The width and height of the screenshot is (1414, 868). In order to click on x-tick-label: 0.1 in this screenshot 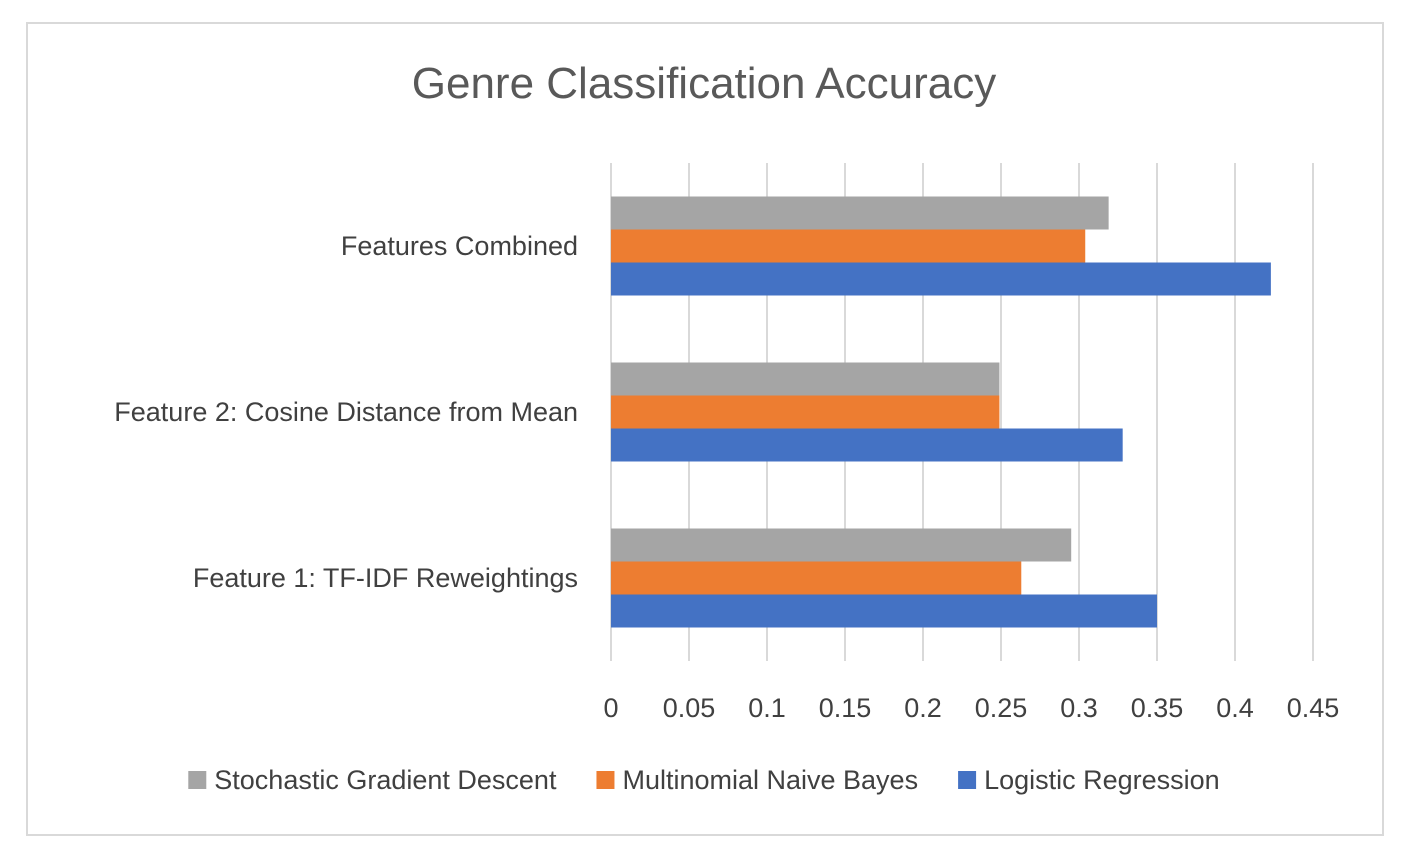, I will do `click(767, 708)`.